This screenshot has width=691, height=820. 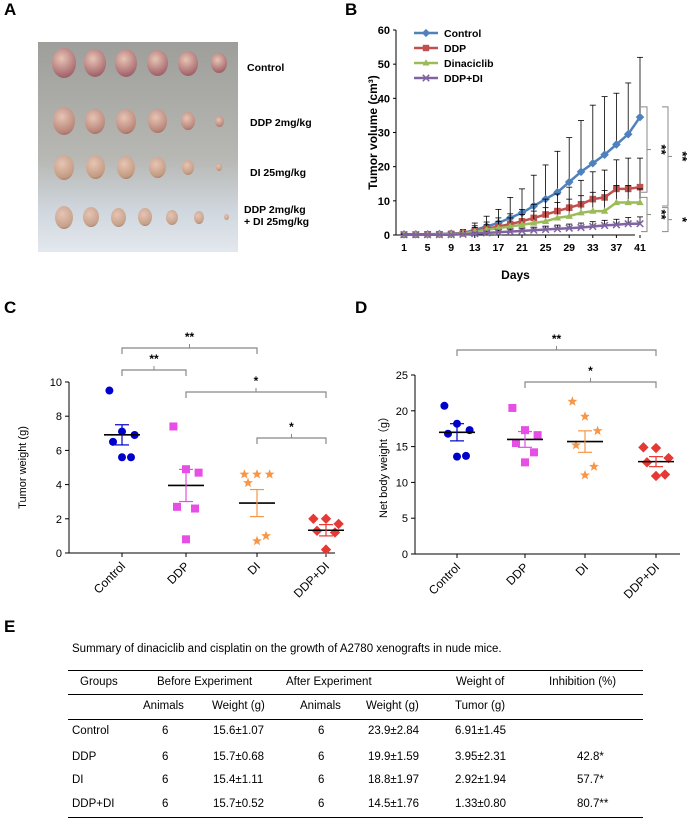 I want to click on header-weight-of: Weight of, so click(x=480, y=682).